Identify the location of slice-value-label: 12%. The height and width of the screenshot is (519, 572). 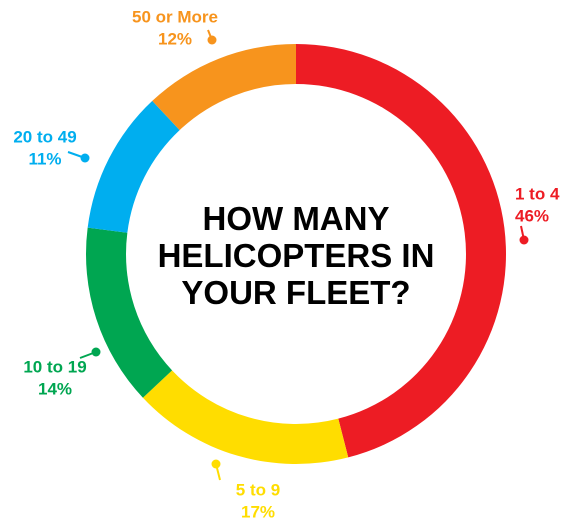
(175, 38).